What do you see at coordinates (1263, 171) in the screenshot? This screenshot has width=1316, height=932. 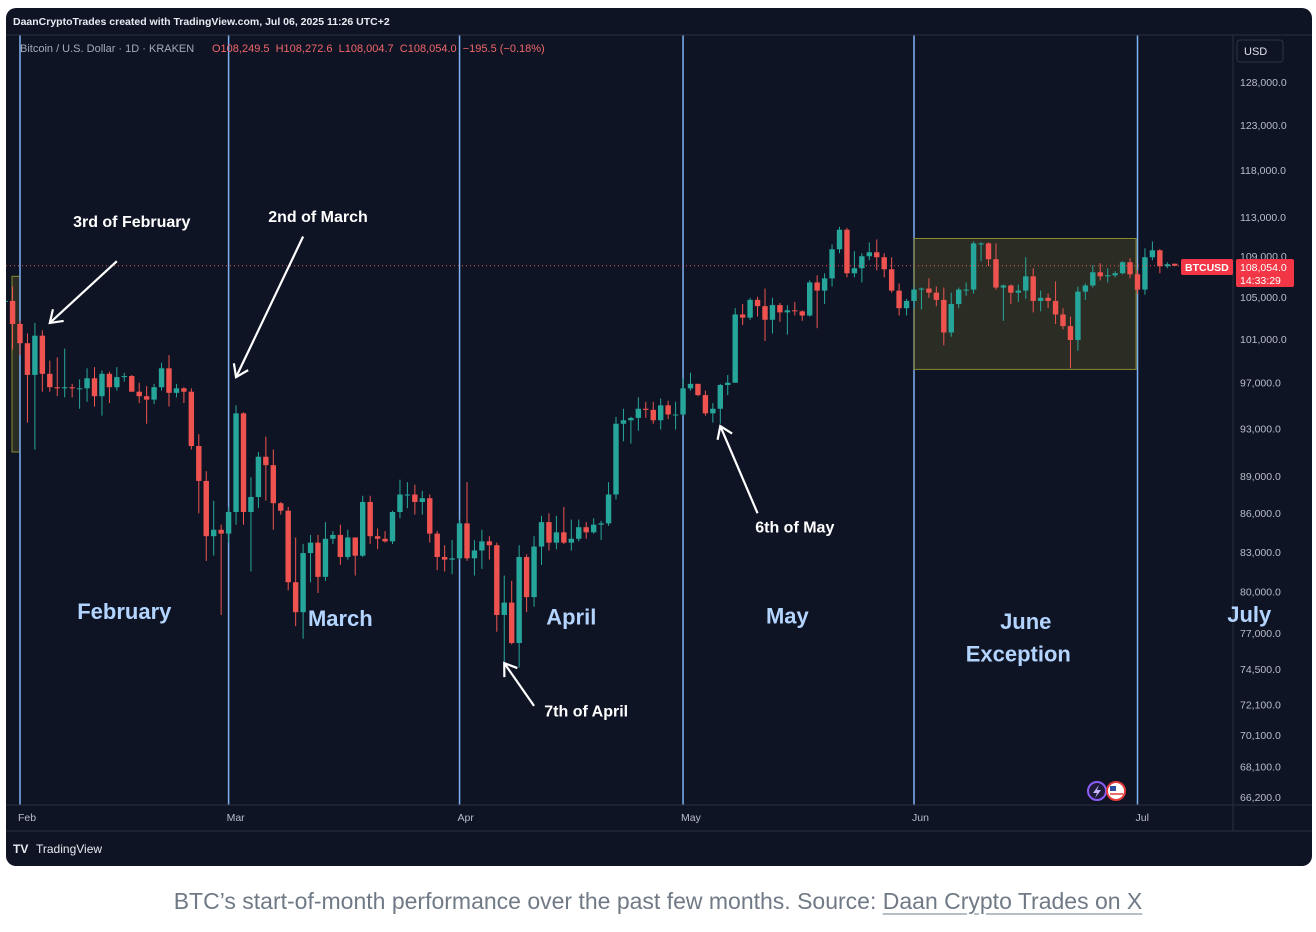 I see `y-axis-tick: 118,000.0` at bounding box center [1263, 171].